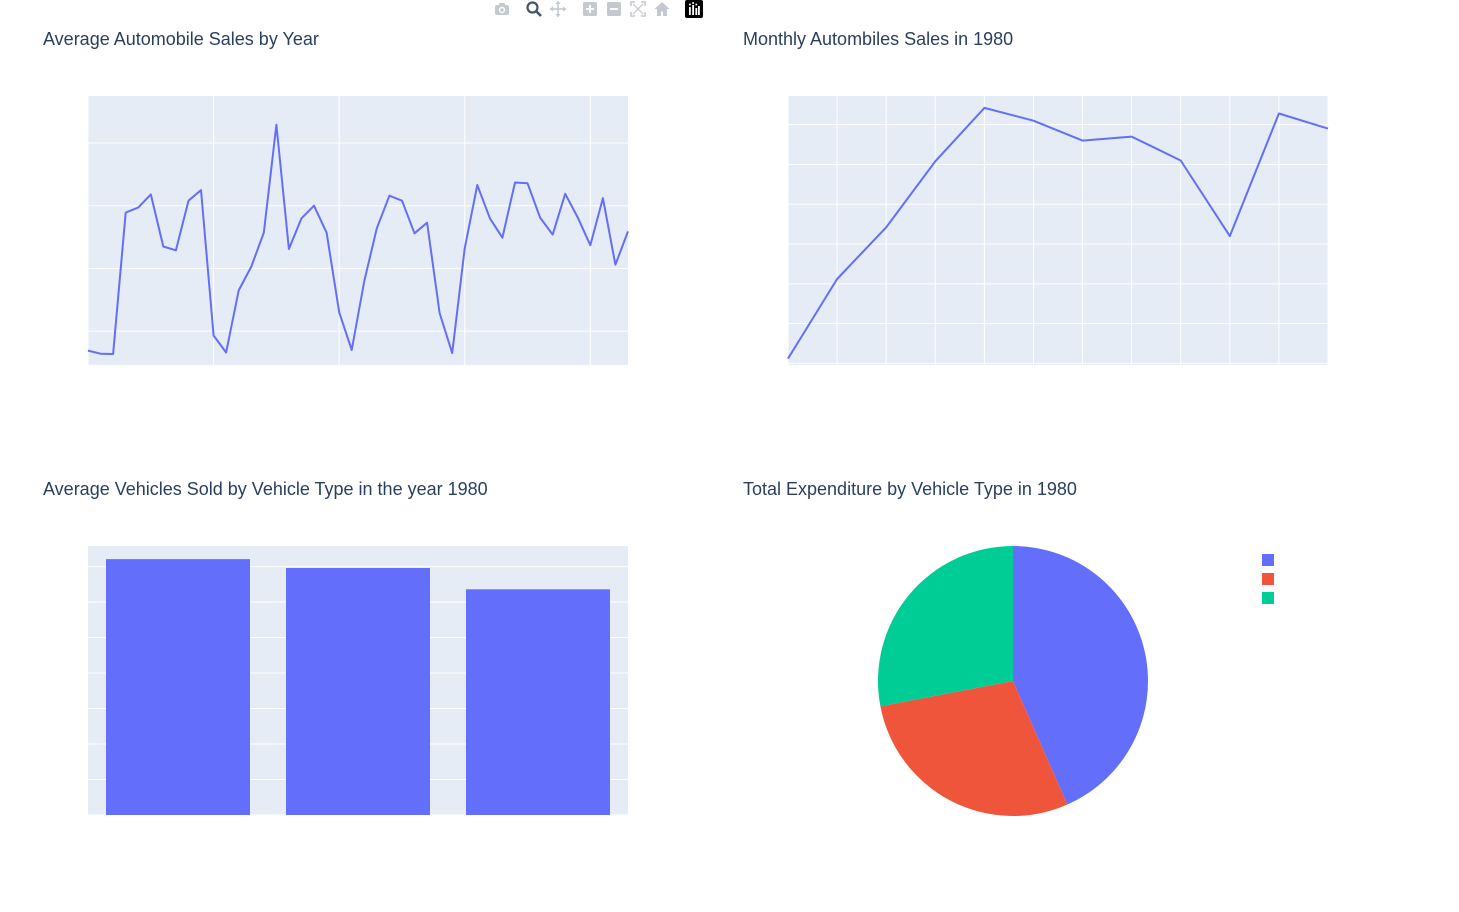 This screenshot has height=912, width=1459. I want to click on pan-icon, so click(558, 9).